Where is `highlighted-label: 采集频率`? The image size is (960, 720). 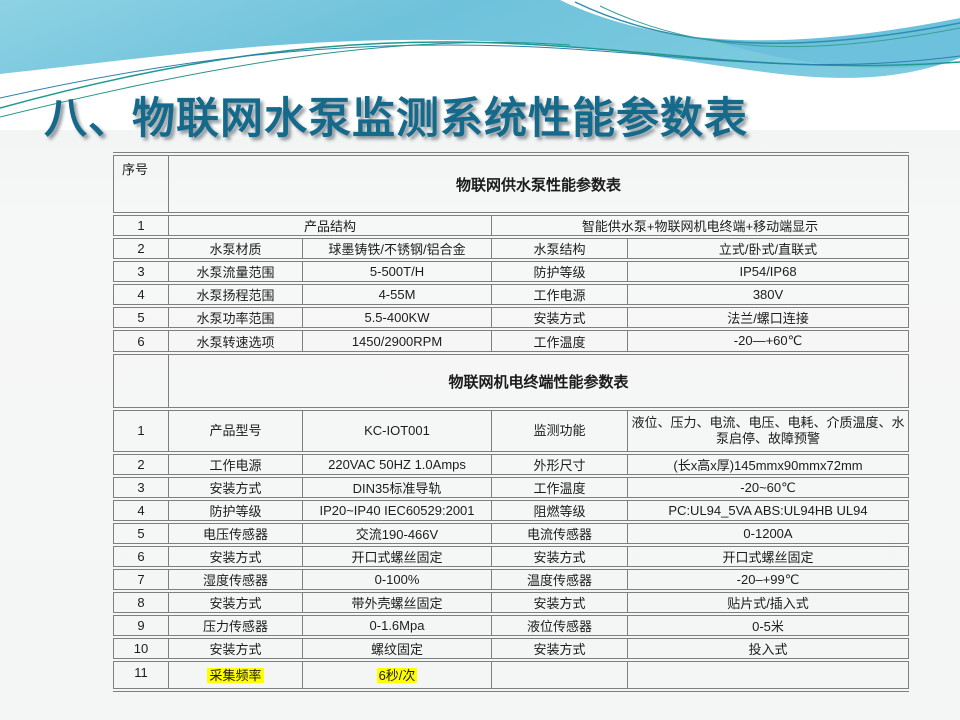 highlighted-label: 采集频率 is located at coordinates (235, 675).